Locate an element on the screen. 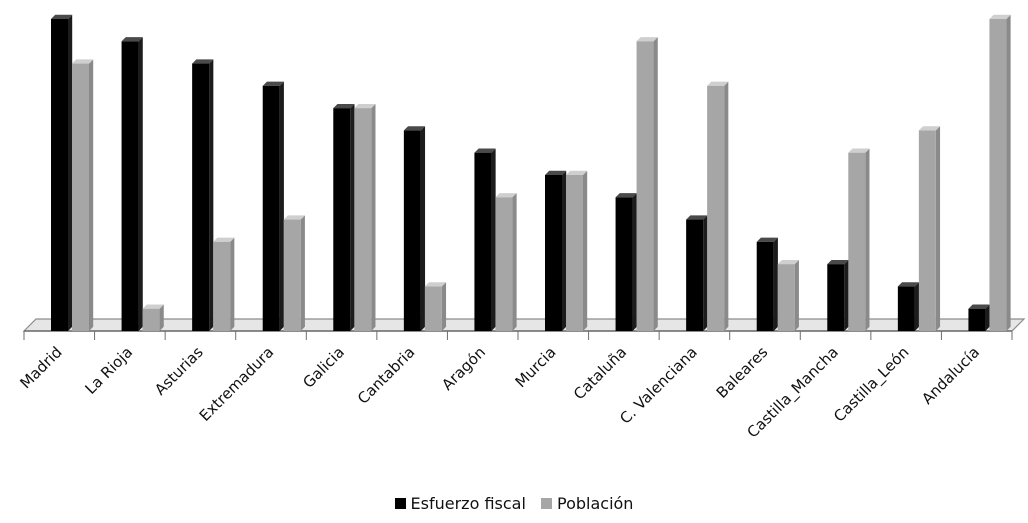 Image resolution: width=1028 pixels, height=523 pixels. bar-poblacion-aragon is located at coordinates (506, 262).